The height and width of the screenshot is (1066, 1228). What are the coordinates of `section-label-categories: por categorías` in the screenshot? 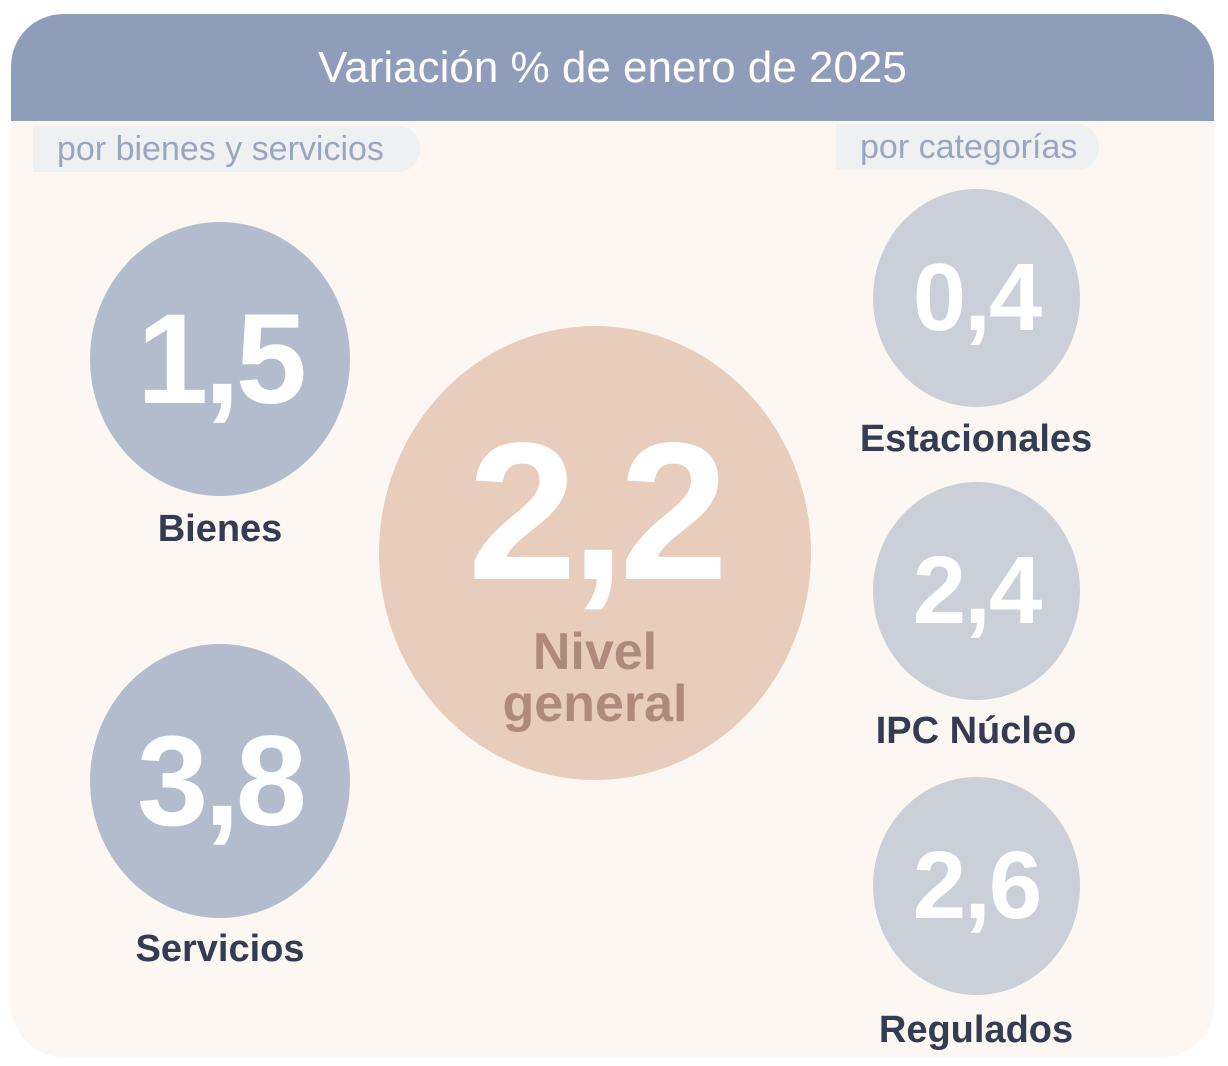 It's located at (968, 147).